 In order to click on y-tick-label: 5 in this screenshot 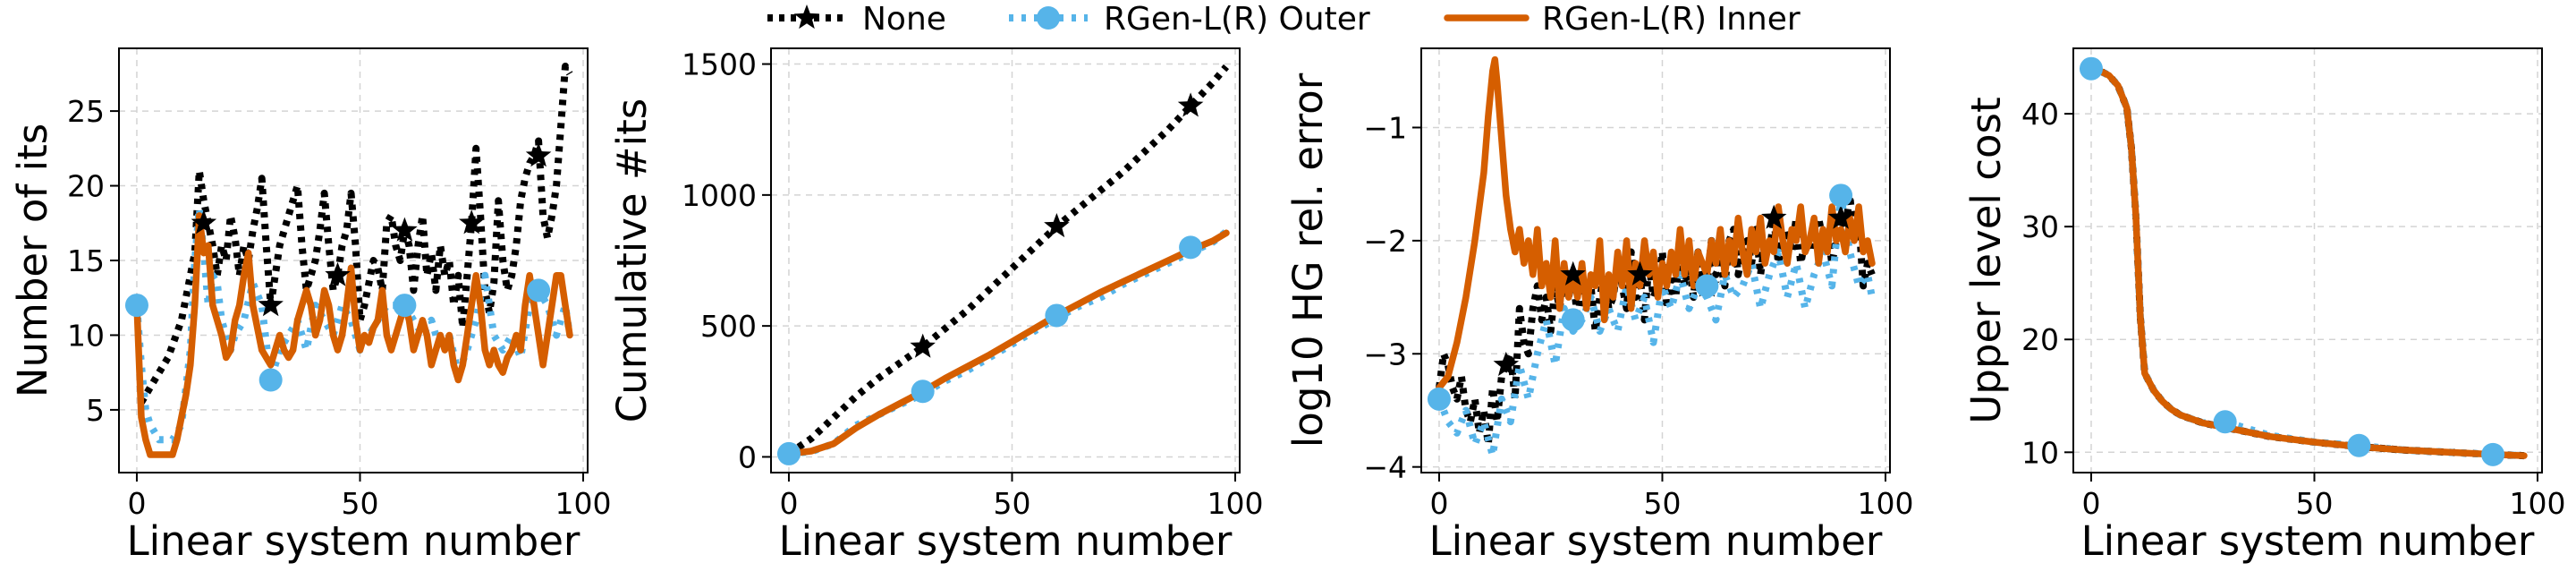, I will do `click(95, 410)`.